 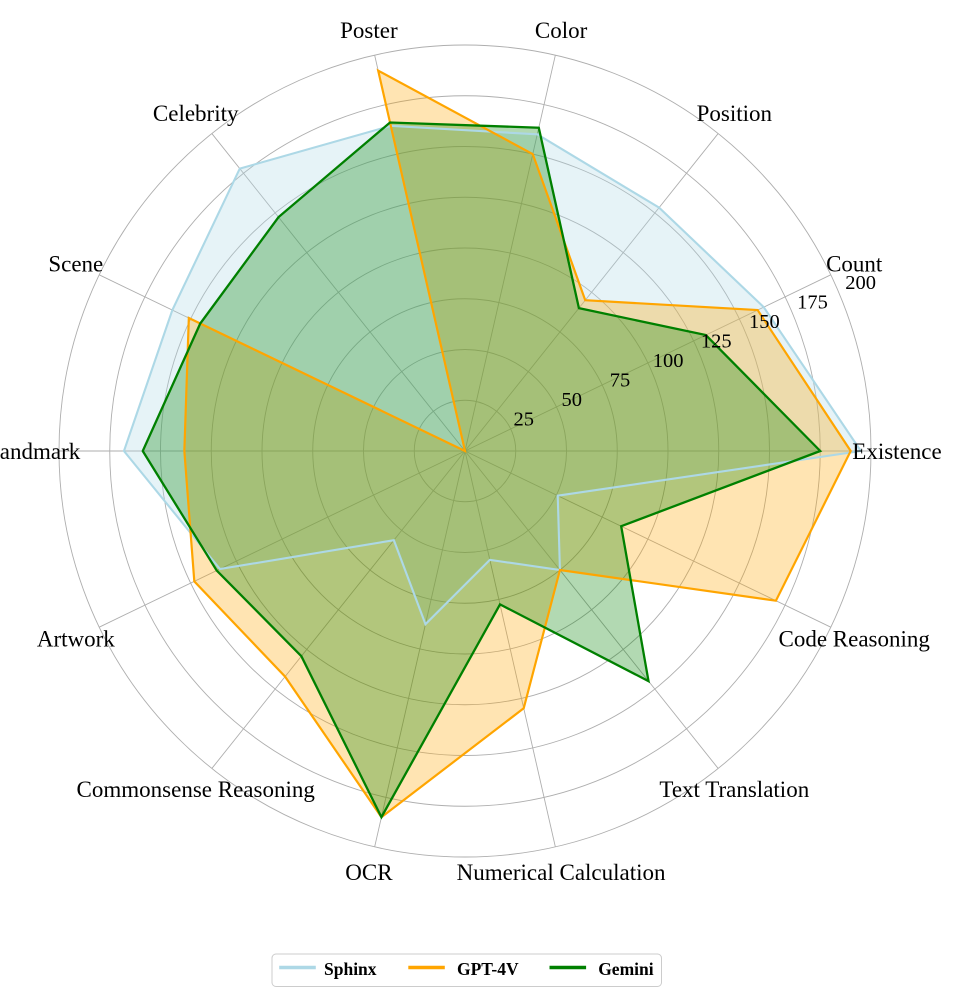 I want to click on svg-text: OCR, so click(x=369, y=872).